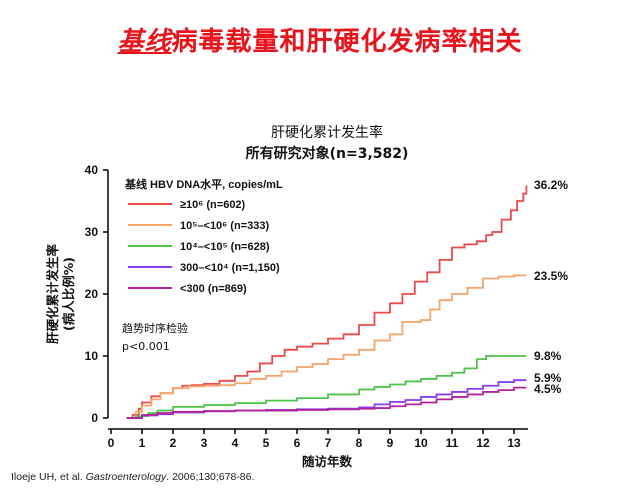 The image size is (640, 493). I want to click on x-tick-label: 13, so click(514, 443).